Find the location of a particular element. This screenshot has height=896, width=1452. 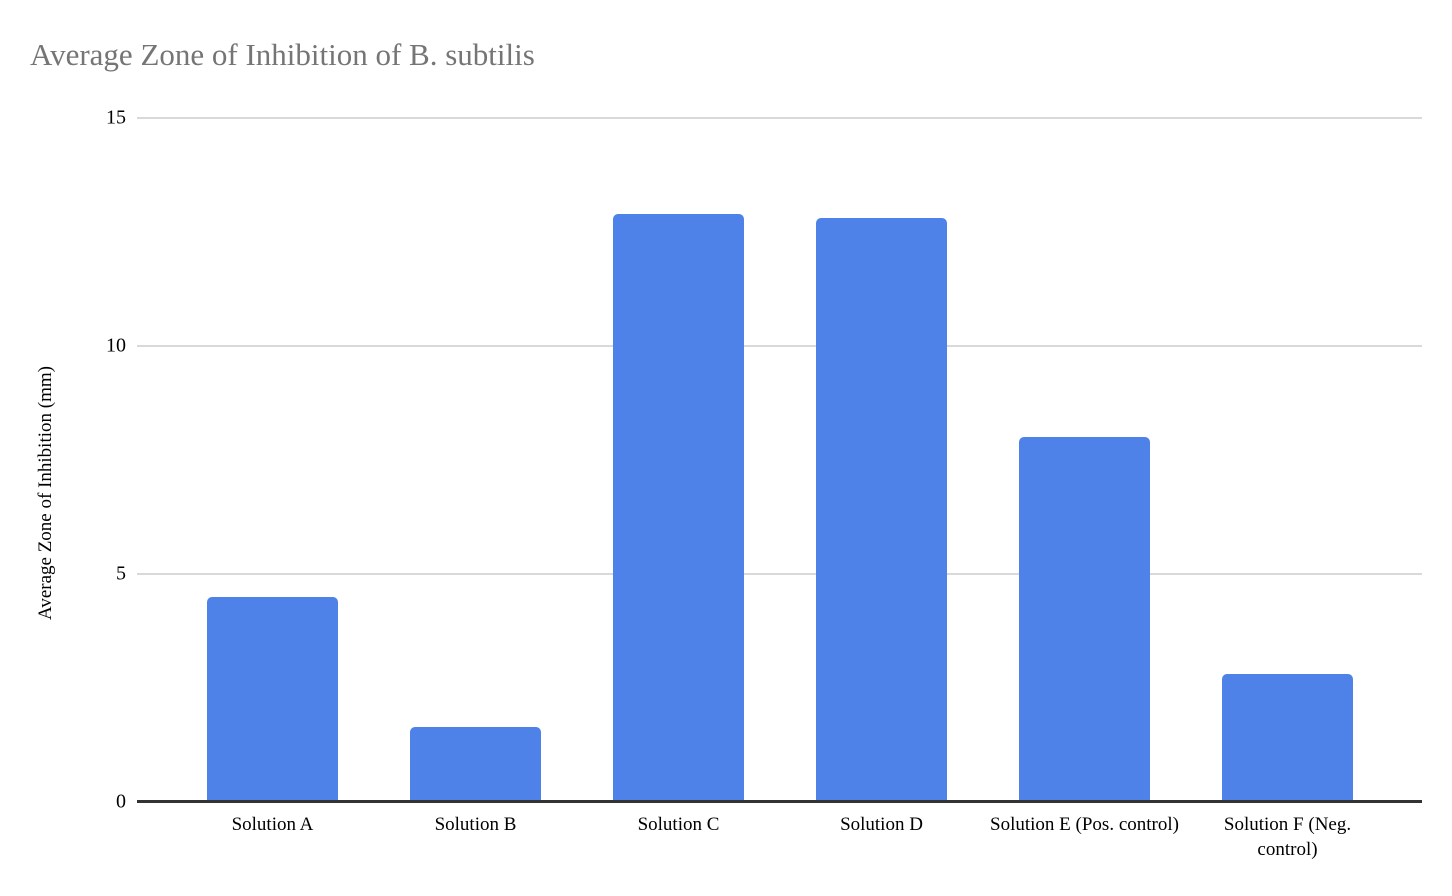

bar-solution-b is located at coordinates (475, 764).